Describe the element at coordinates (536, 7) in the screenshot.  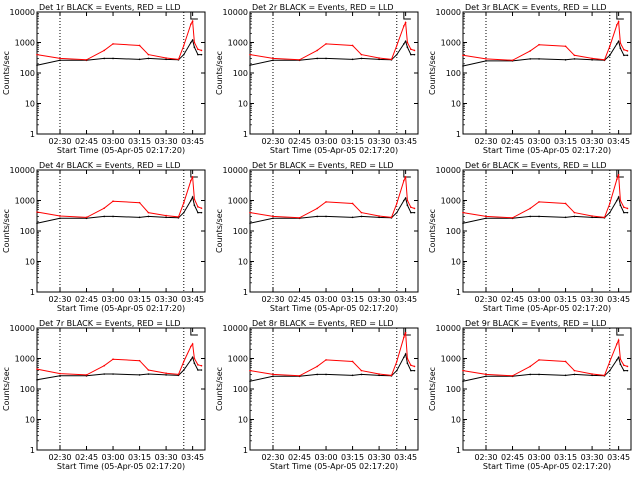
I see `chart-title: Det 3r BLACK = Events, RED = LLD` at that location.